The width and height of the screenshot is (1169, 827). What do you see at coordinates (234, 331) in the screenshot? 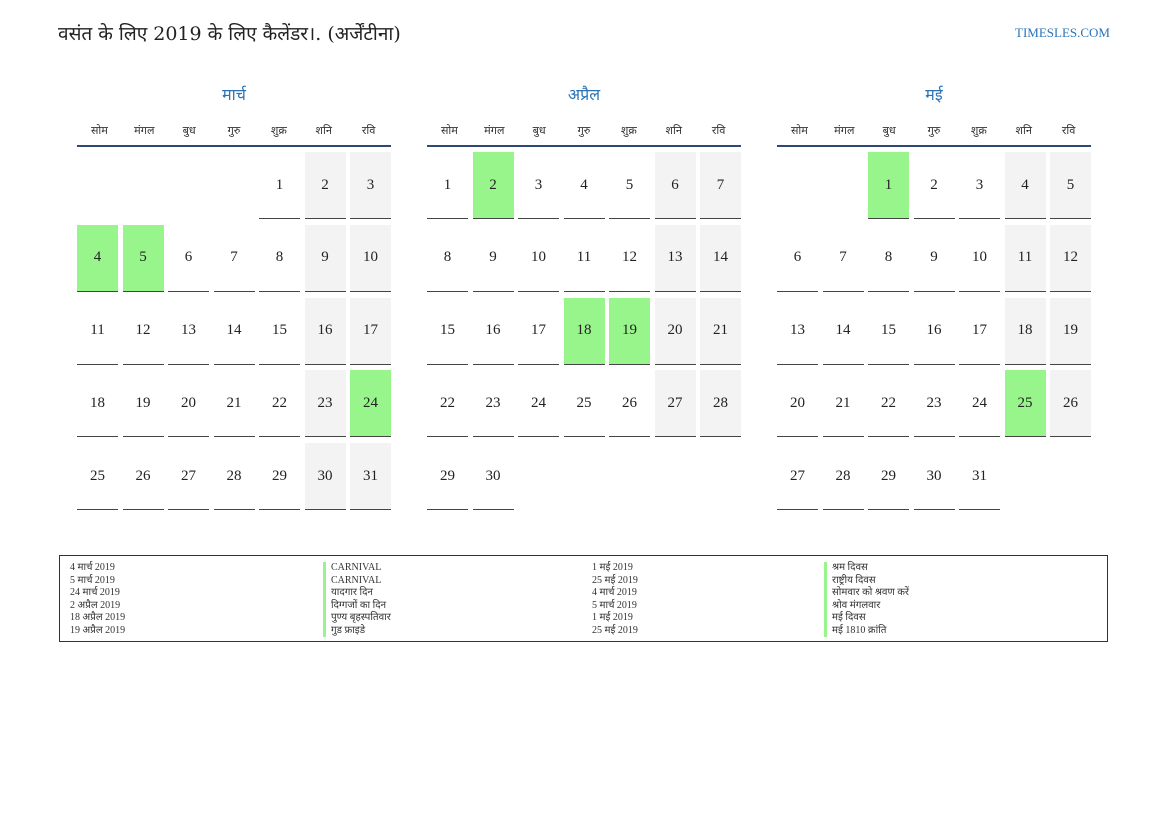
I see `day-cell: 14` at bounding box center [234, 331].